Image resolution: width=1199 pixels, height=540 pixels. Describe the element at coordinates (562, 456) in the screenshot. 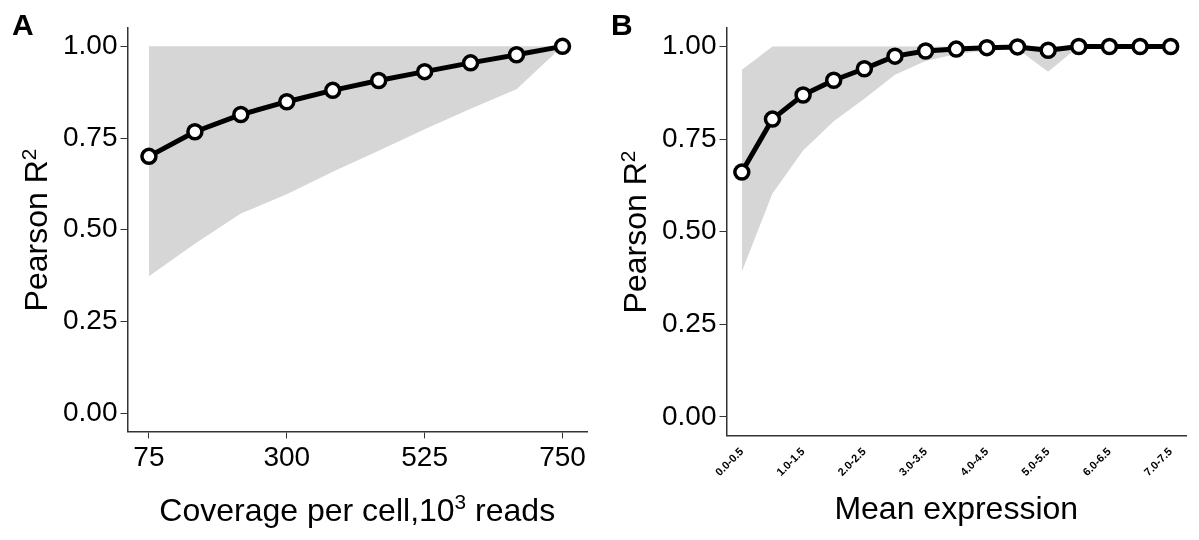

I see `x-tick-label: 750` at that location.